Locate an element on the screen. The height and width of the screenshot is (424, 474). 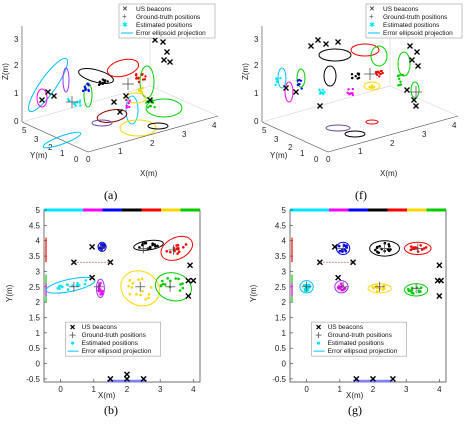
panel-label: (a) is located at coordinates (110, 195).